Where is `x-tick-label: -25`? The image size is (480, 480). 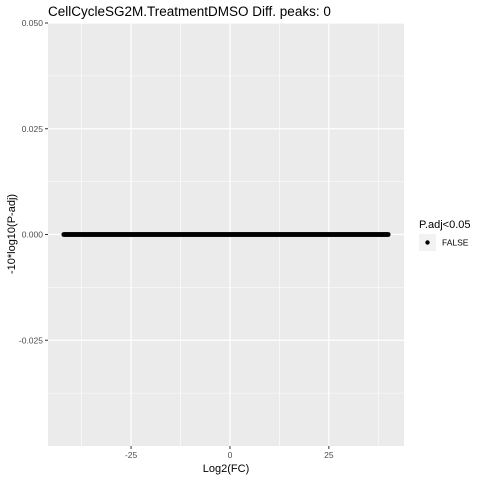
x-tick-label: -25 is located at coordinates (131, 455).